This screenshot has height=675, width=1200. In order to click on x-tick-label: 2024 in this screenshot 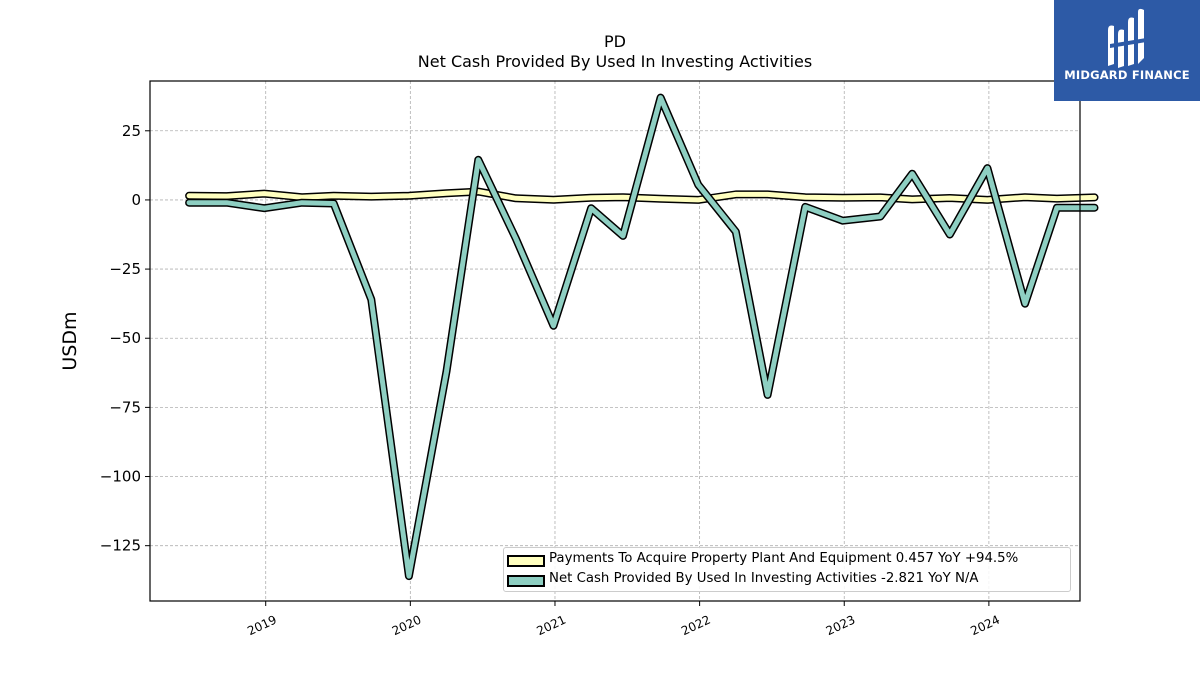, I will do `click(985, 626)`.